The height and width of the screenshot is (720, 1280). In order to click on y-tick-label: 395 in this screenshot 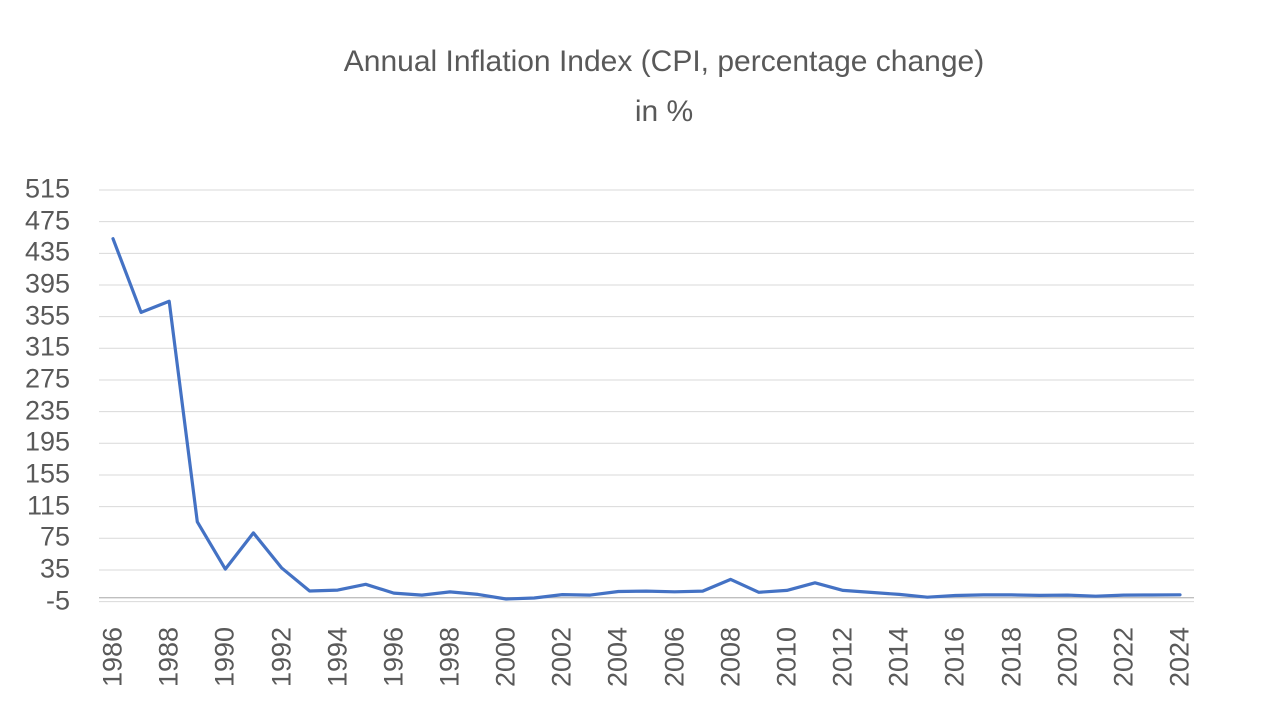, I will do `click(47, 283)`.